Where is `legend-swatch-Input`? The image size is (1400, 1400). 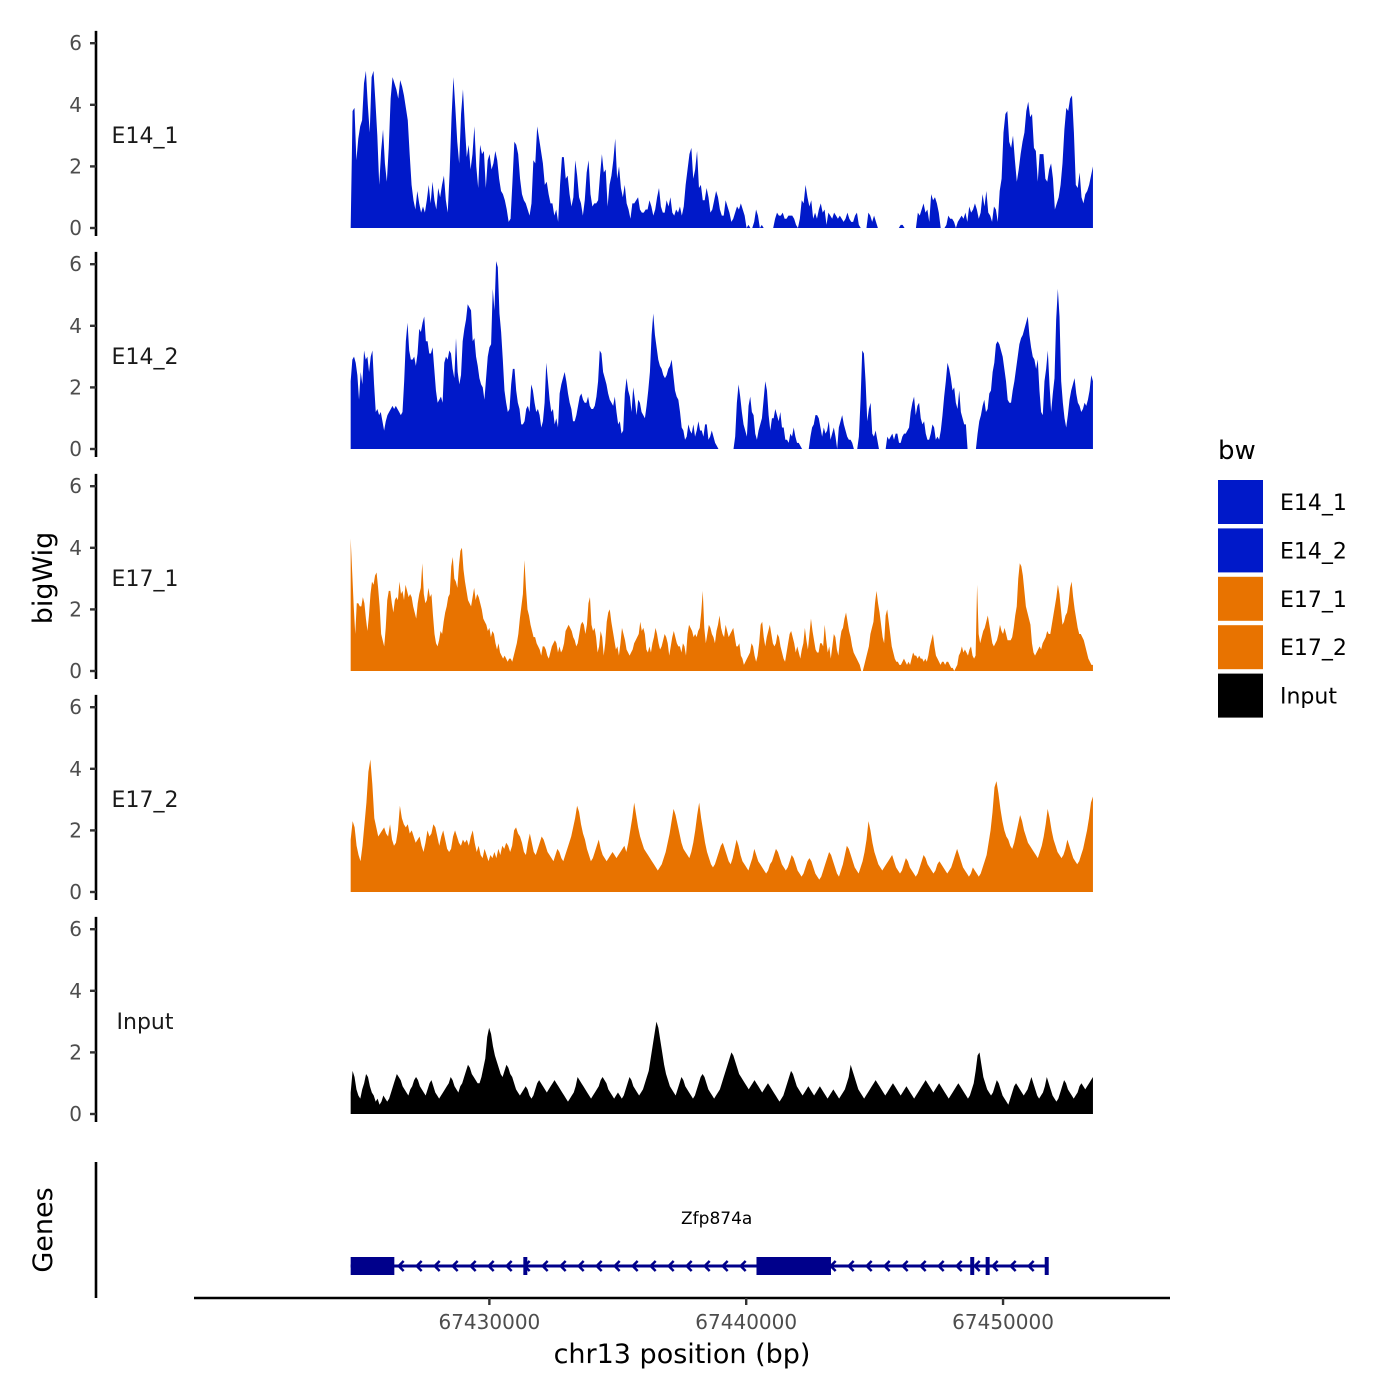
legend-swatch-Input is located at coordinates (1240, 695).